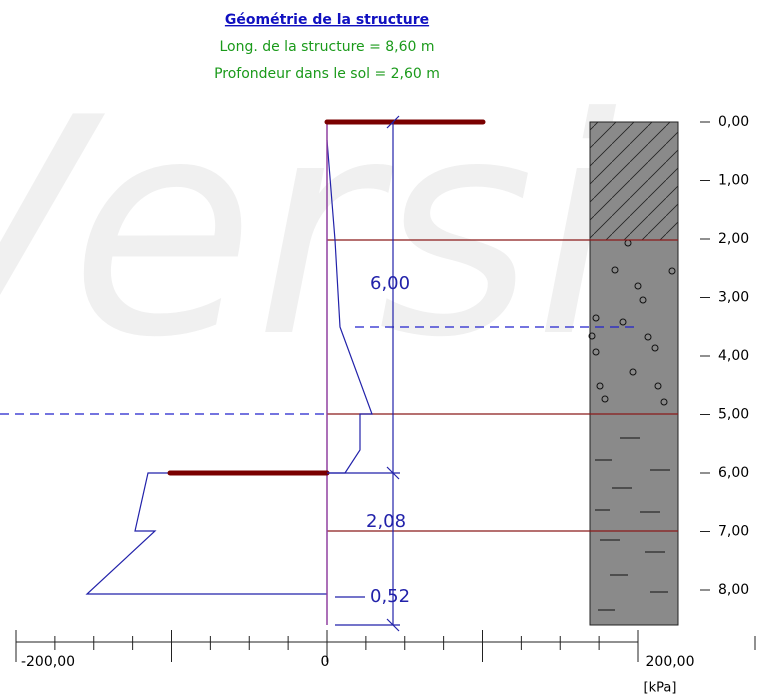  What do you see at coordinates (733, 473) in the screenshot?
I see `depth-label: 6,00` at bounding box center [733, 473].